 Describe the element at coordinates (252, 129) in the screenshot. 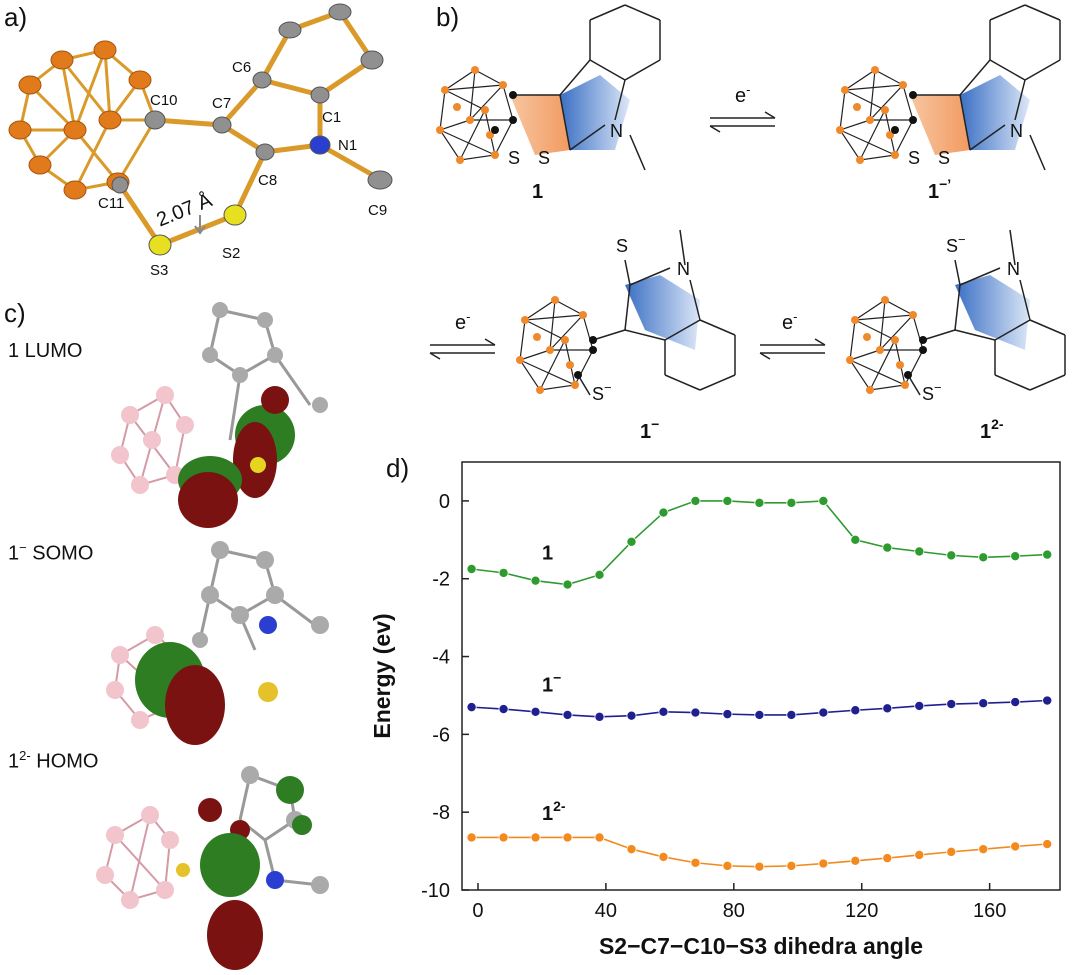

I see `structure-atoms` at that location.